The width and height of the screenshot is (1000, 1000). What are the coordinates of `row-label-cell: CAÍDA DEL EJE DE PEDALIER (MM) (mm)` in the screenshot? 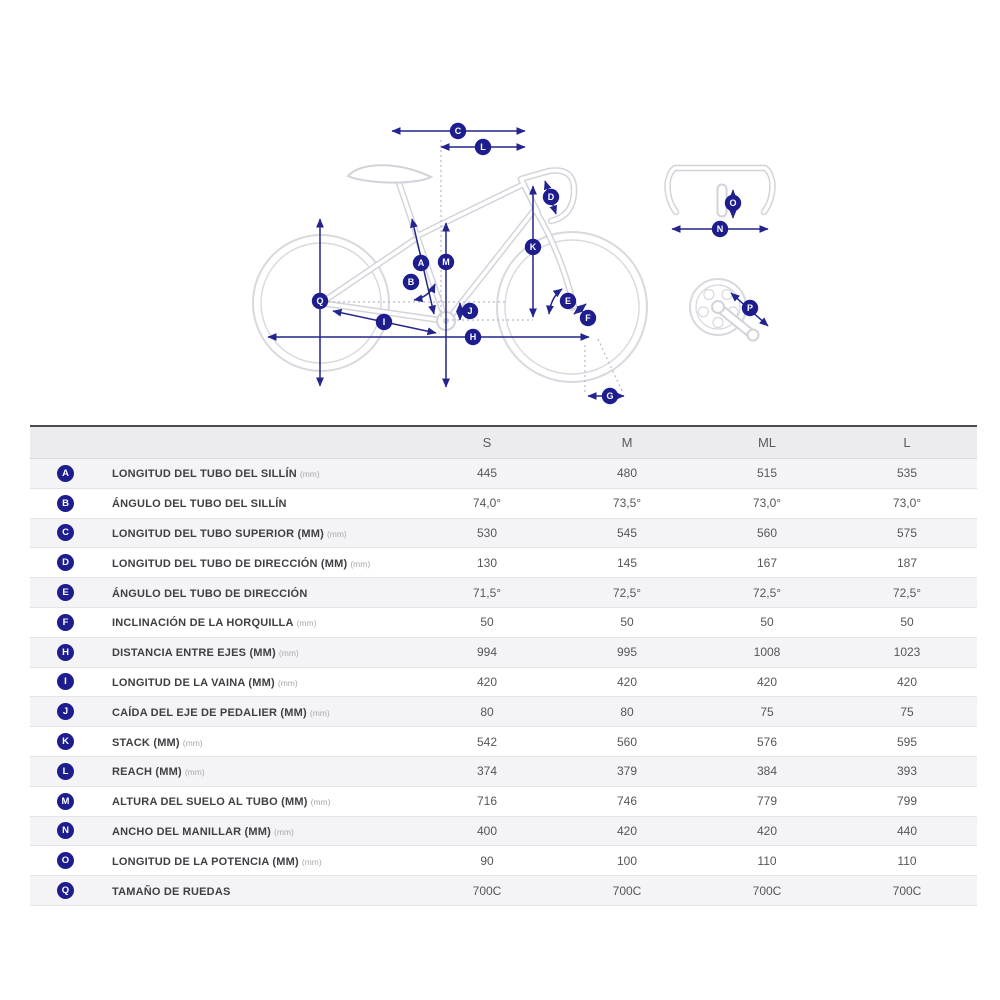 It's located at (264, 712).